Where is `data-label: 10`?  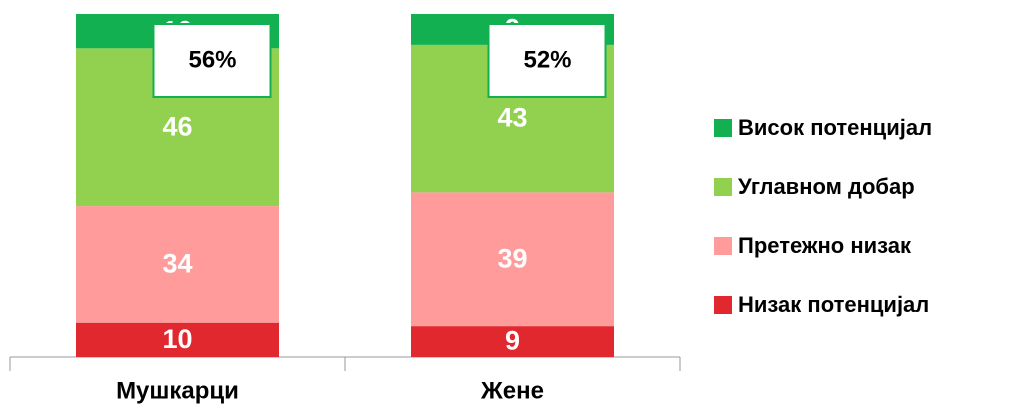 data-label: 10 is located at coordinates (177, 339).